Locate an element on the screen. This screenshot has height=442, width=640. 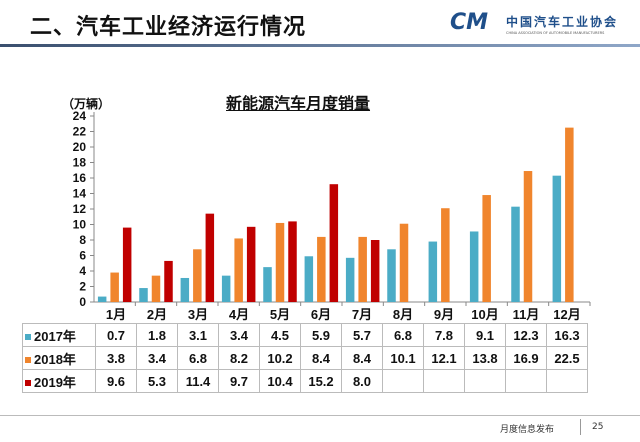
table-header-row: 1月 2月 3月 4月 5月 6月 7月 8月 9月 10月 11月 12月 is located at coordinates (305, 314).